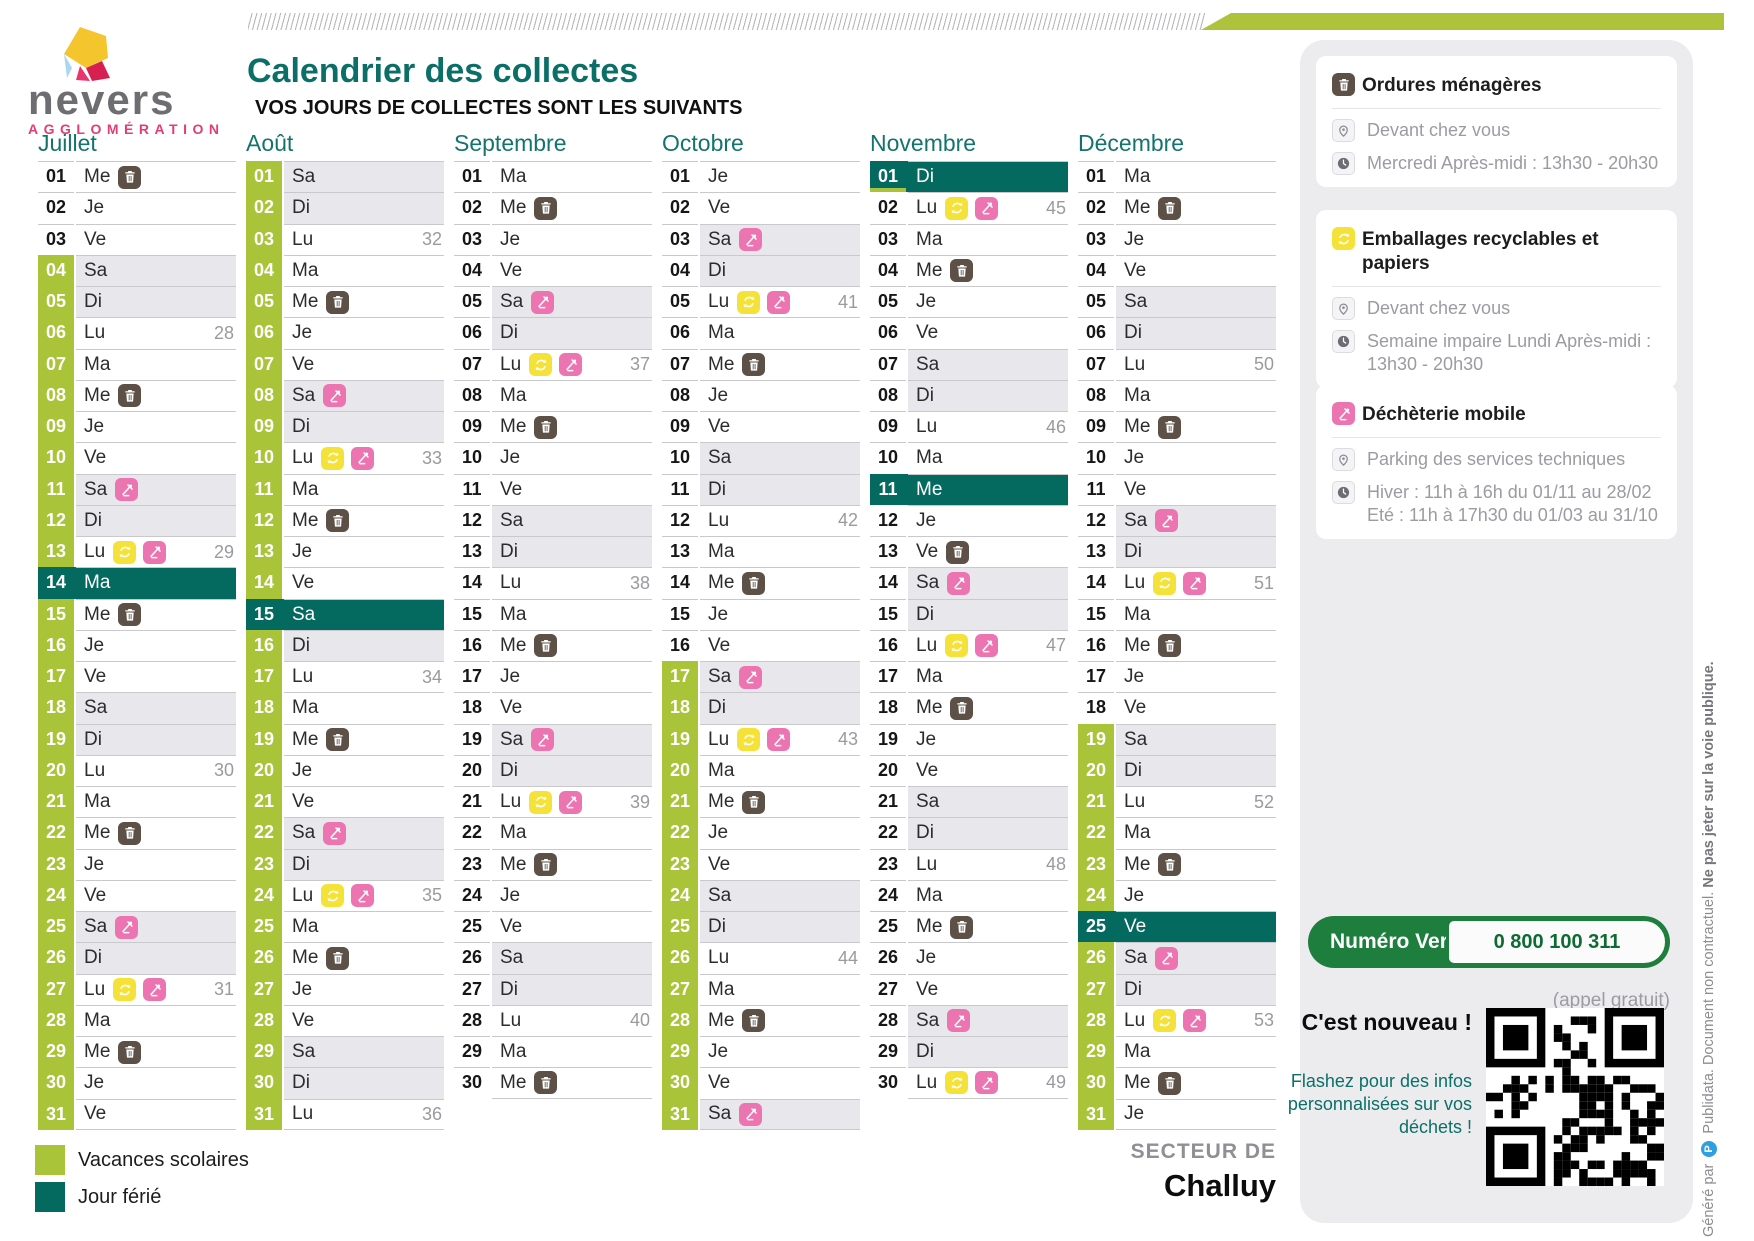  I want to click on legend-label: Vacances scolaires, so click(163, 1159).